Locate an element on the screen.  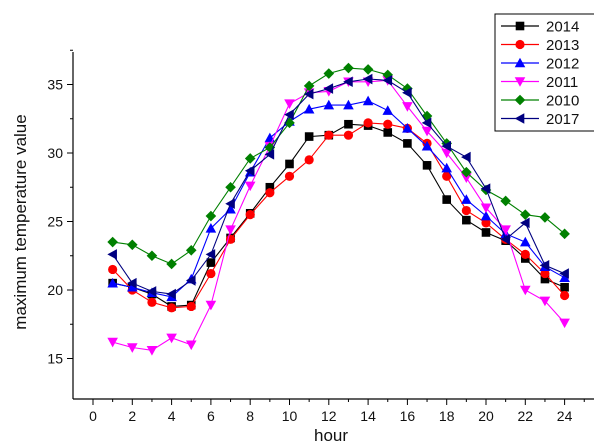
x-tick-label: 14 is located at coordinates (368, 416).